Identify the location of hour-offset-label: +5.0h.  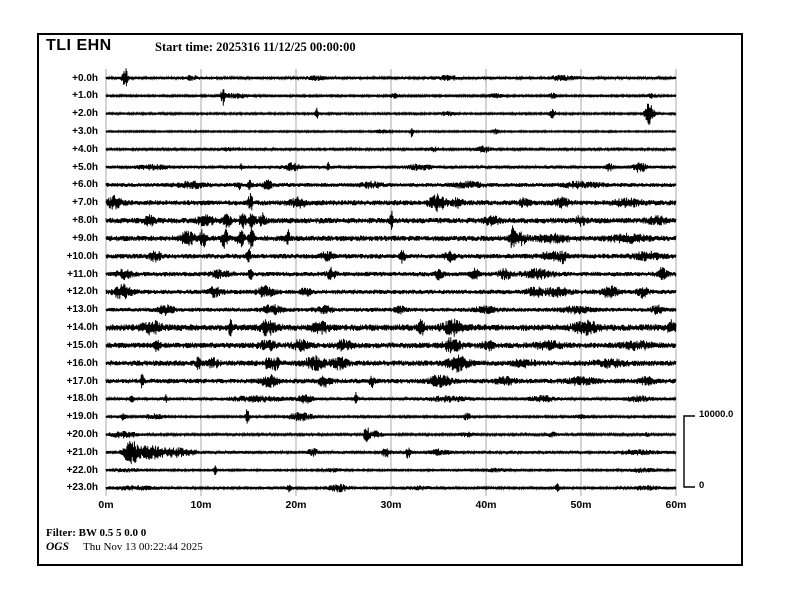
(85, 167).